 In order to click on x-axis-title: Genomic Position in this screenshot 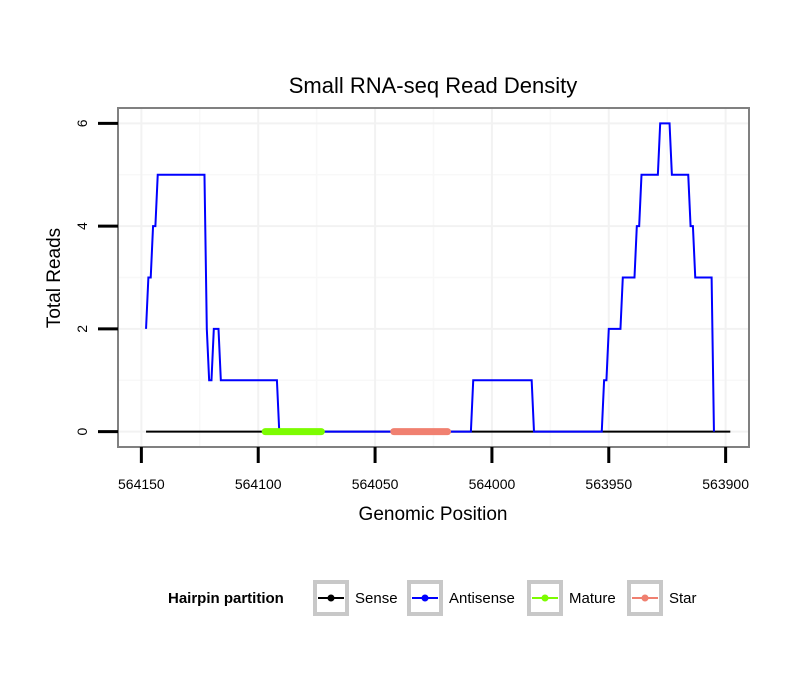, I will do `click(433, 514)`.